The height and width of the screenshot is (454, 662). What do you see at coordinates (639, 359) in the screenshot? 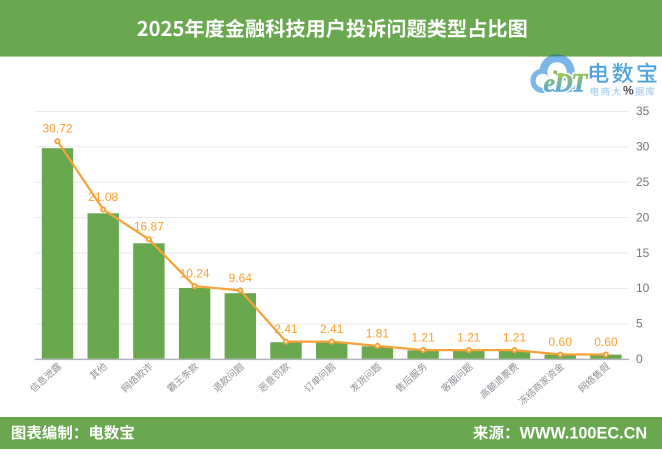
I see `svg-text: 0` at bounding box center [639, 359].